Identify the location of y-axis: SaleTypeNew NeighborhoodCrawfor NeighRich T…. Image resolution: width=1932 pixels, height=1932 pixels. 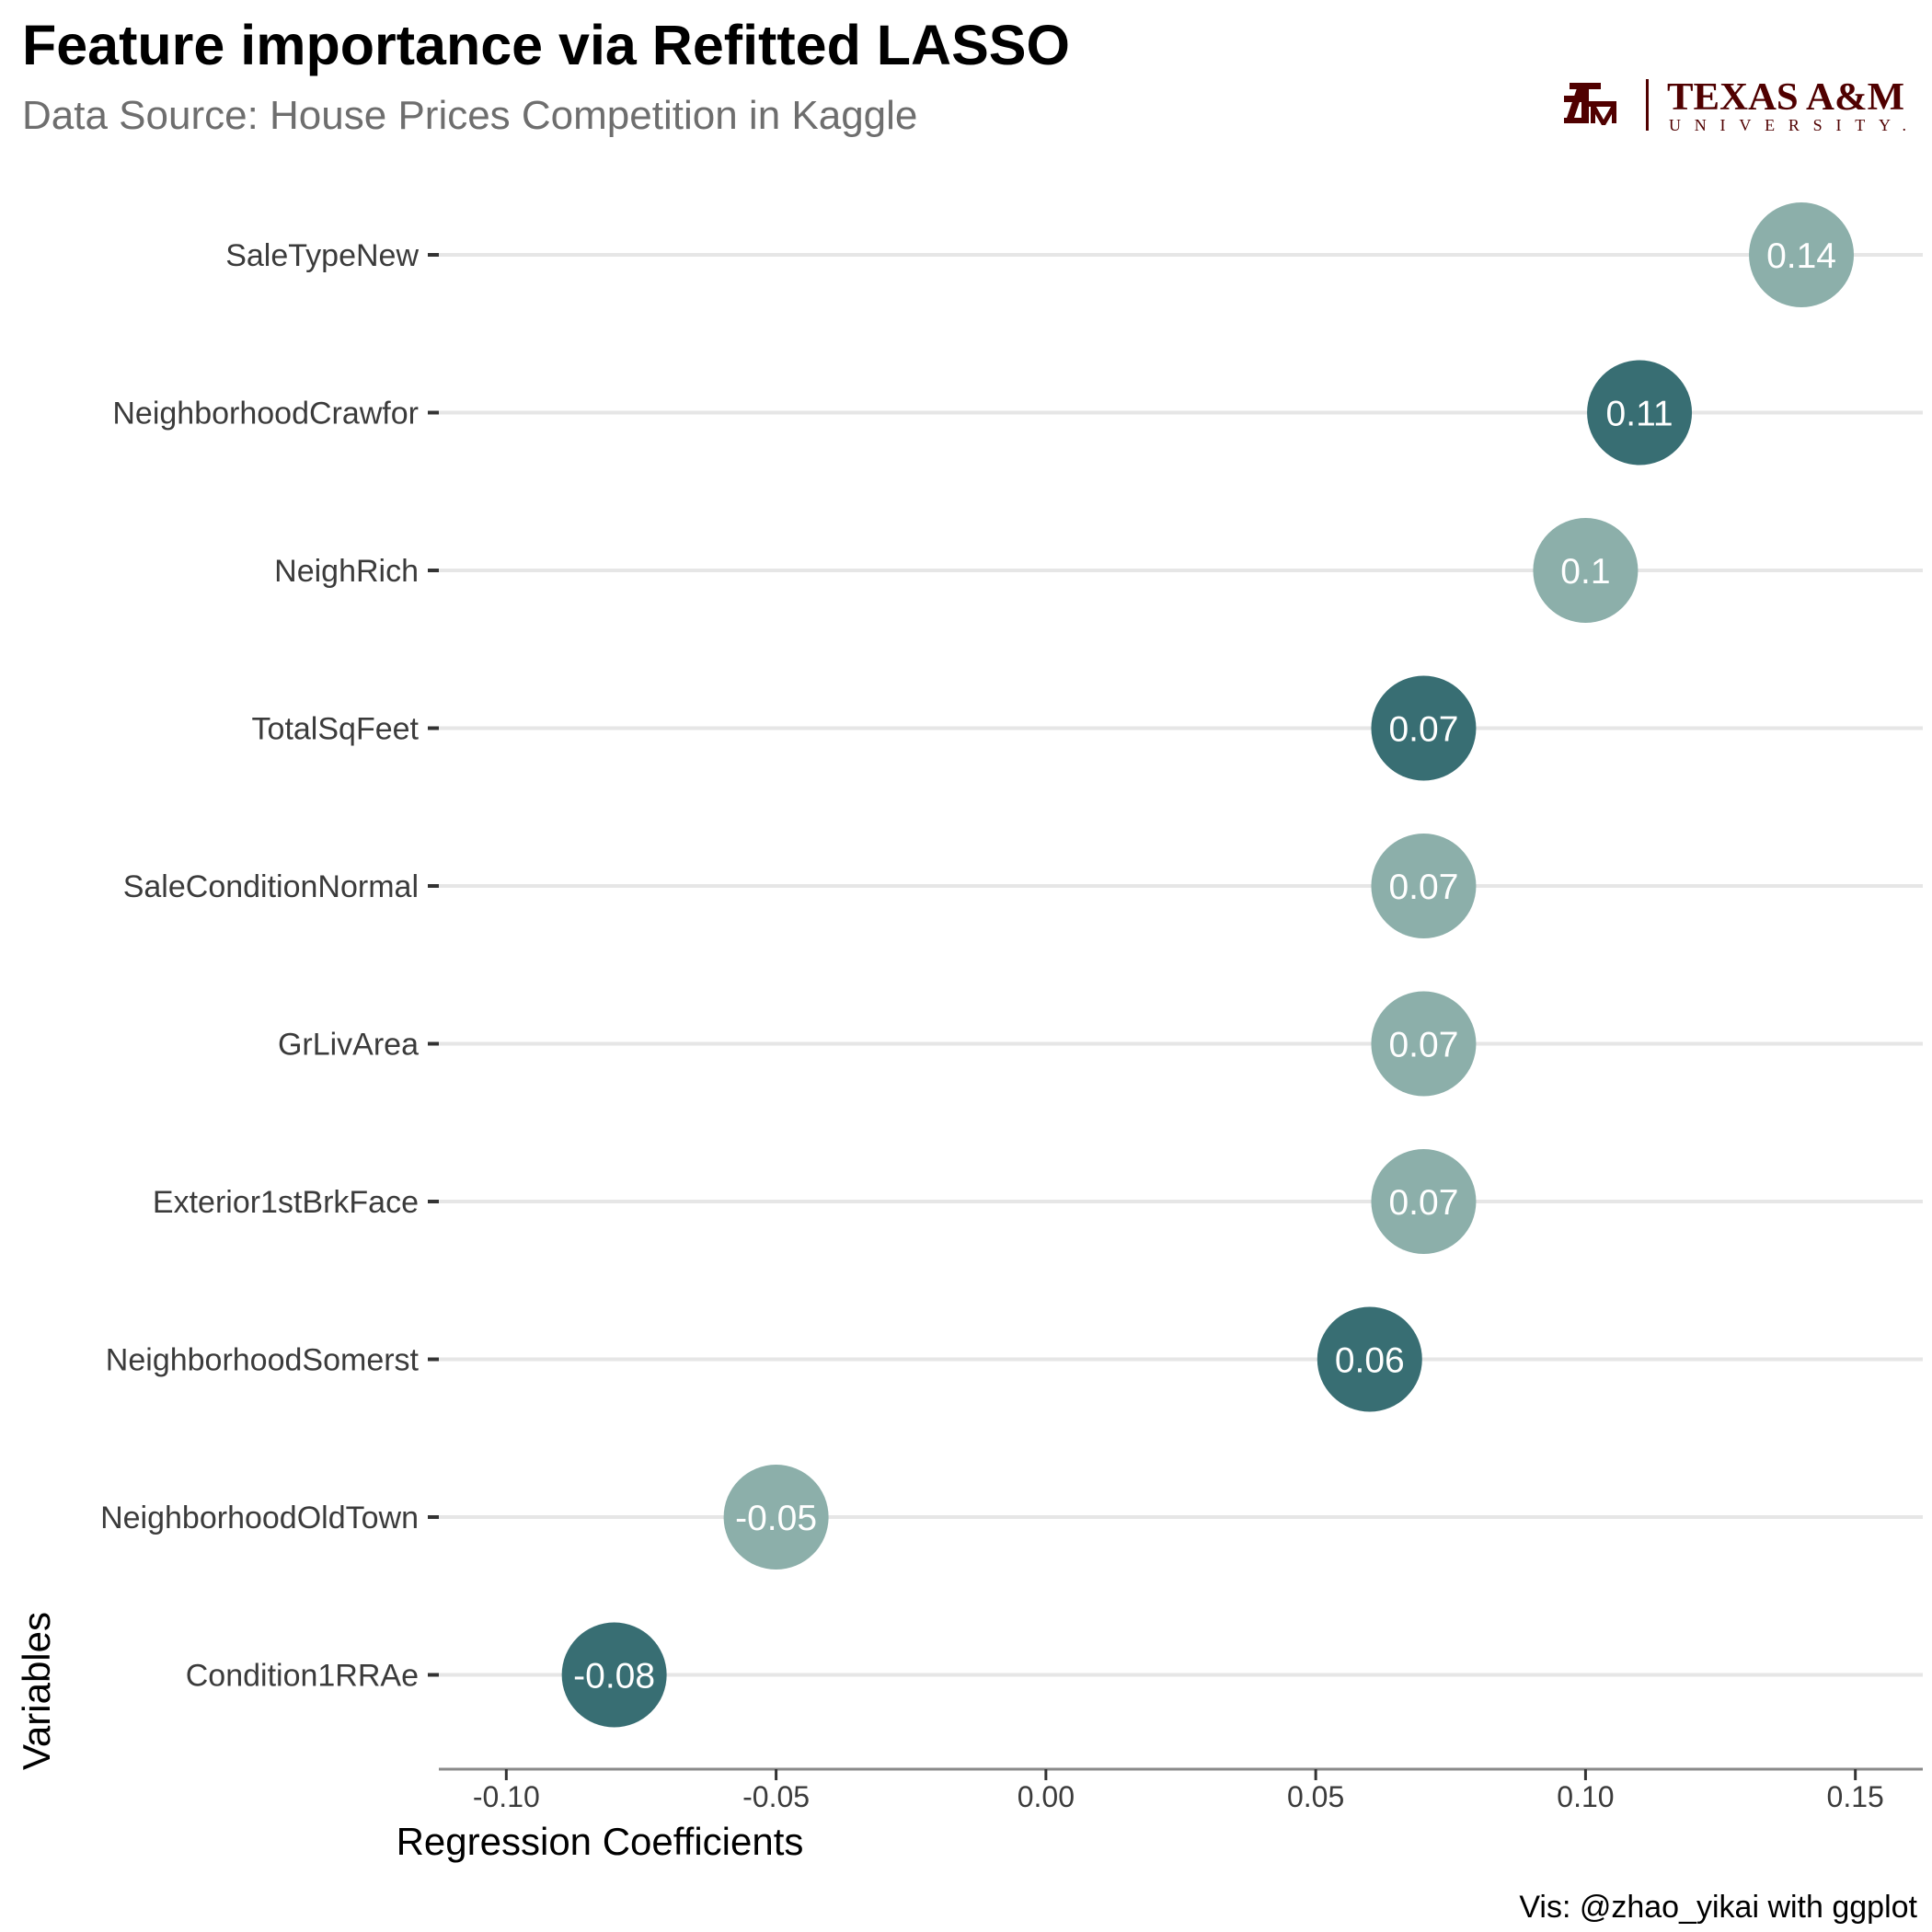
(269, 966).